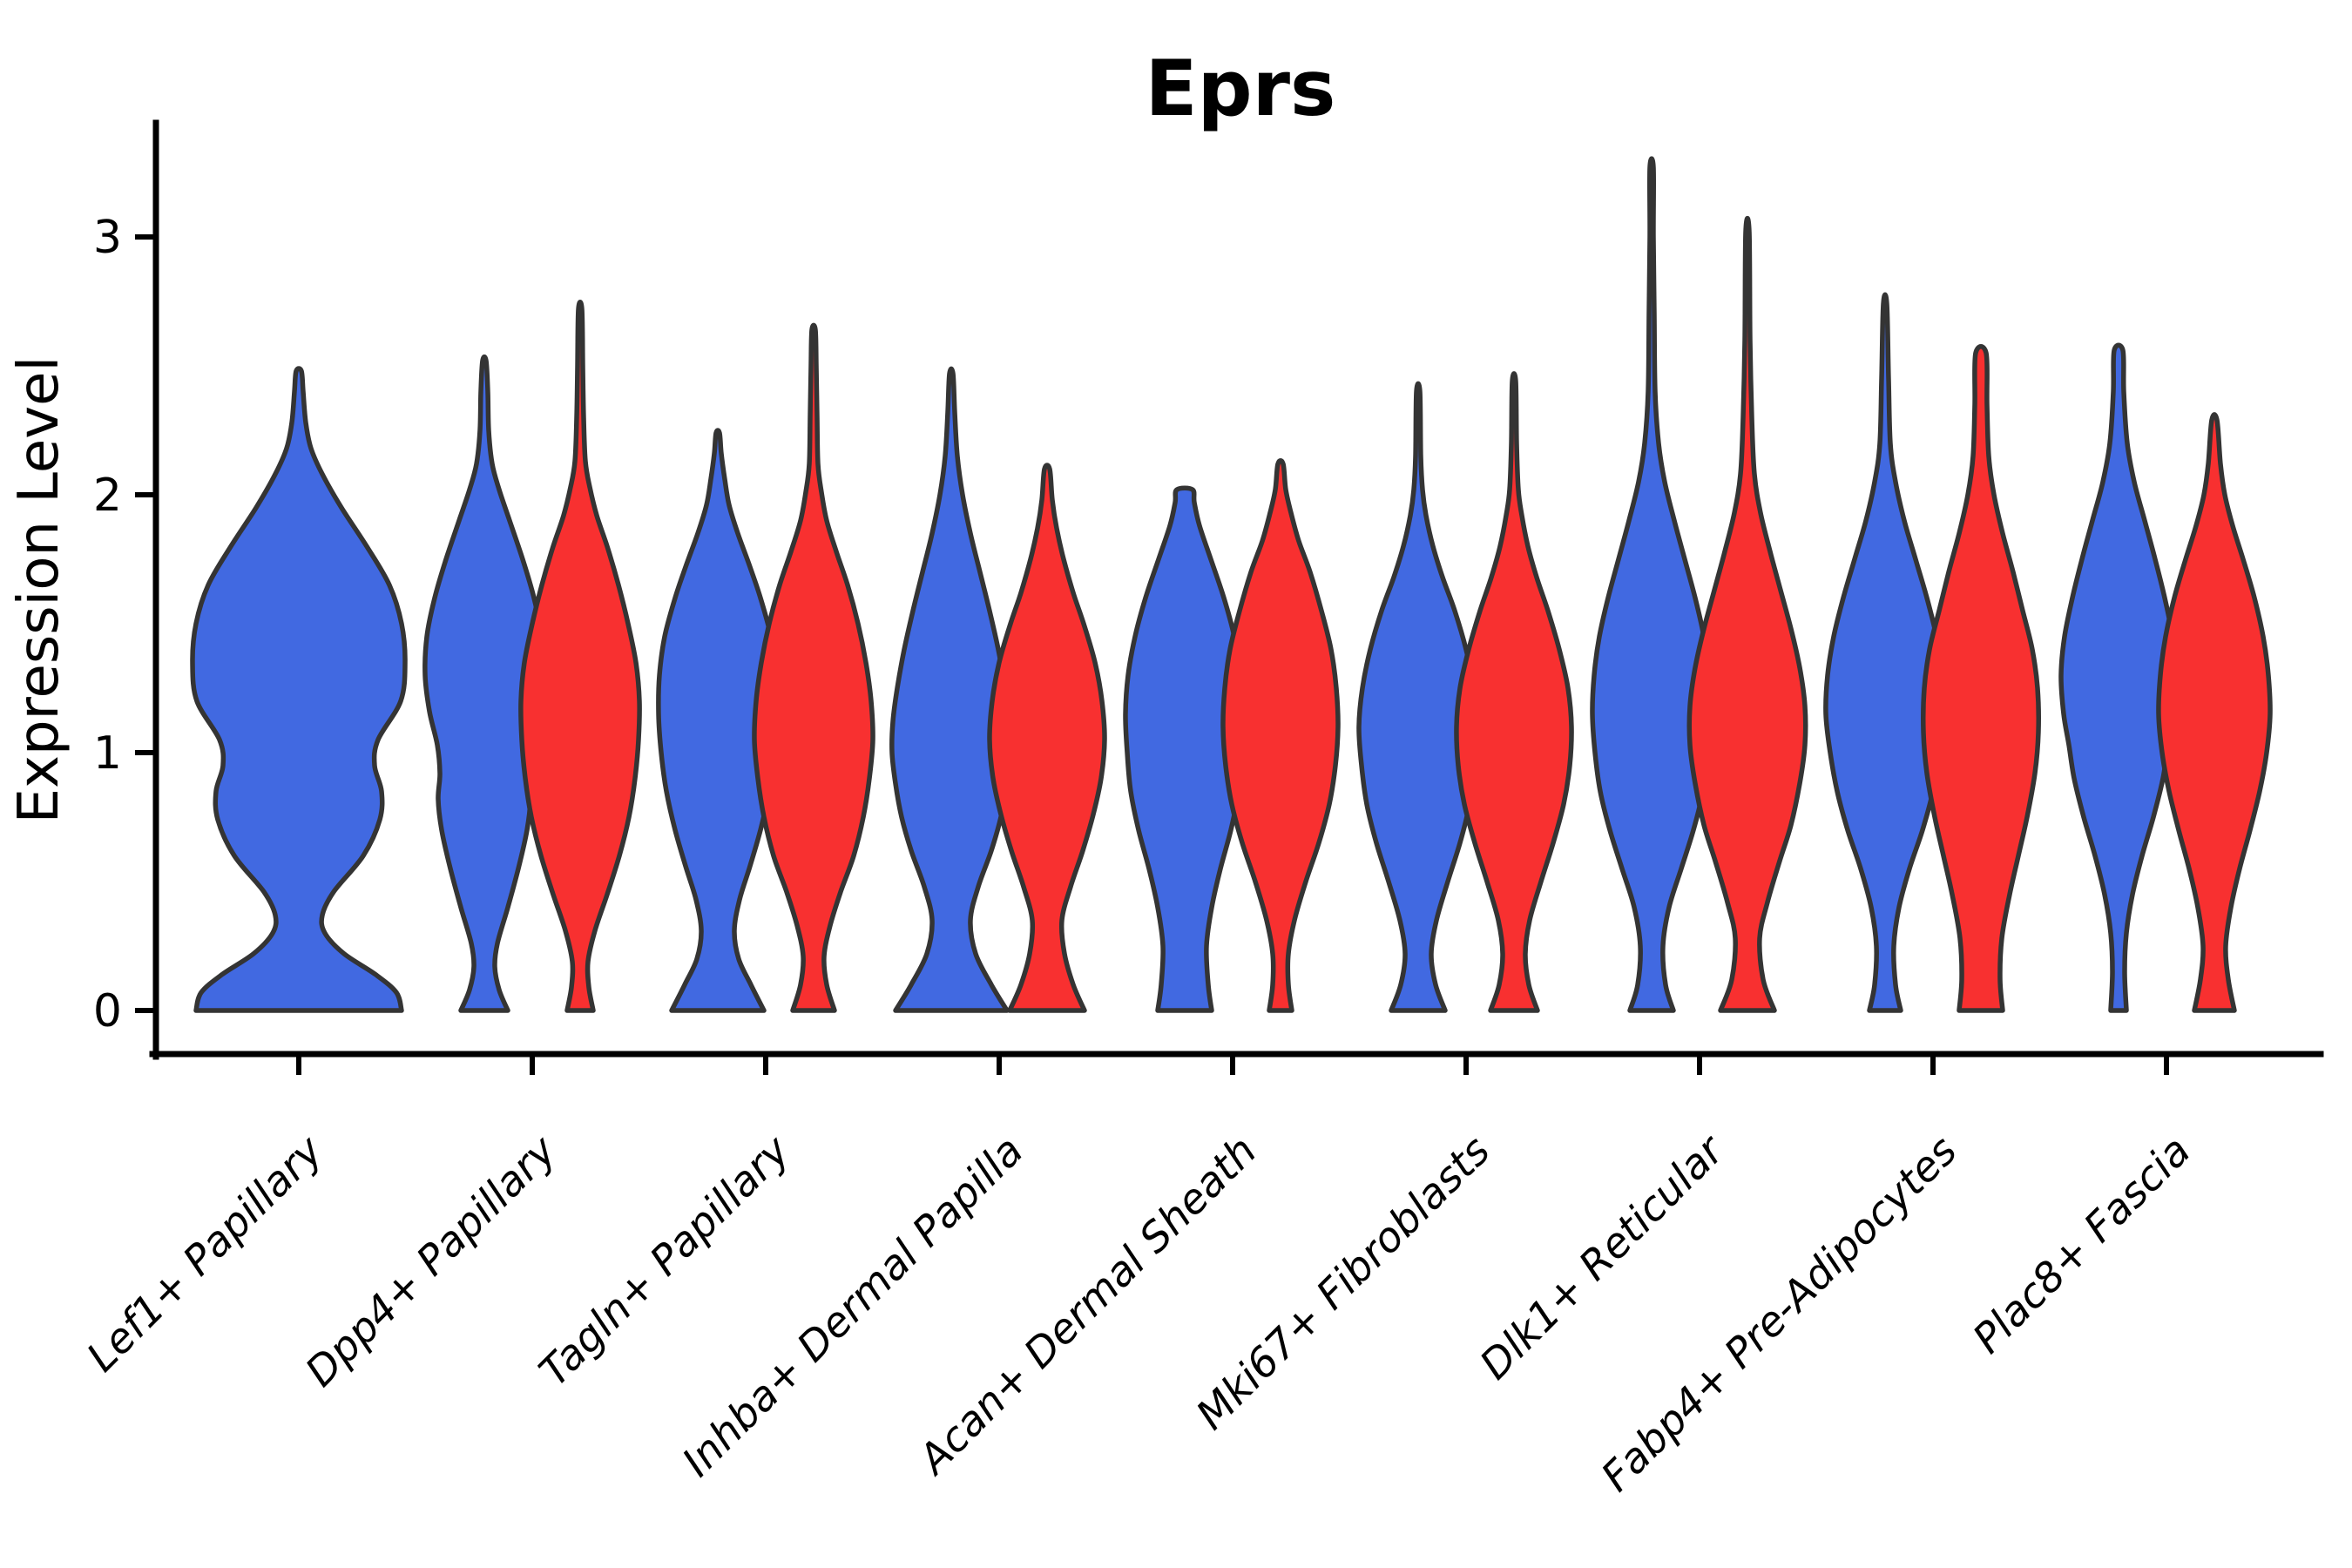  What do you see at coordinates (299, 689) in the screenshot?
I see `violin-lef1-papillary-blue` at bounding box center [299, 689].